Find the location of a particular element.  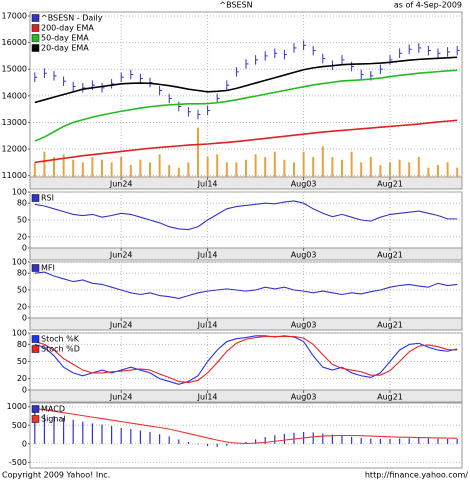

y-tick-label: 16000 is located at coordinates (14, 42).